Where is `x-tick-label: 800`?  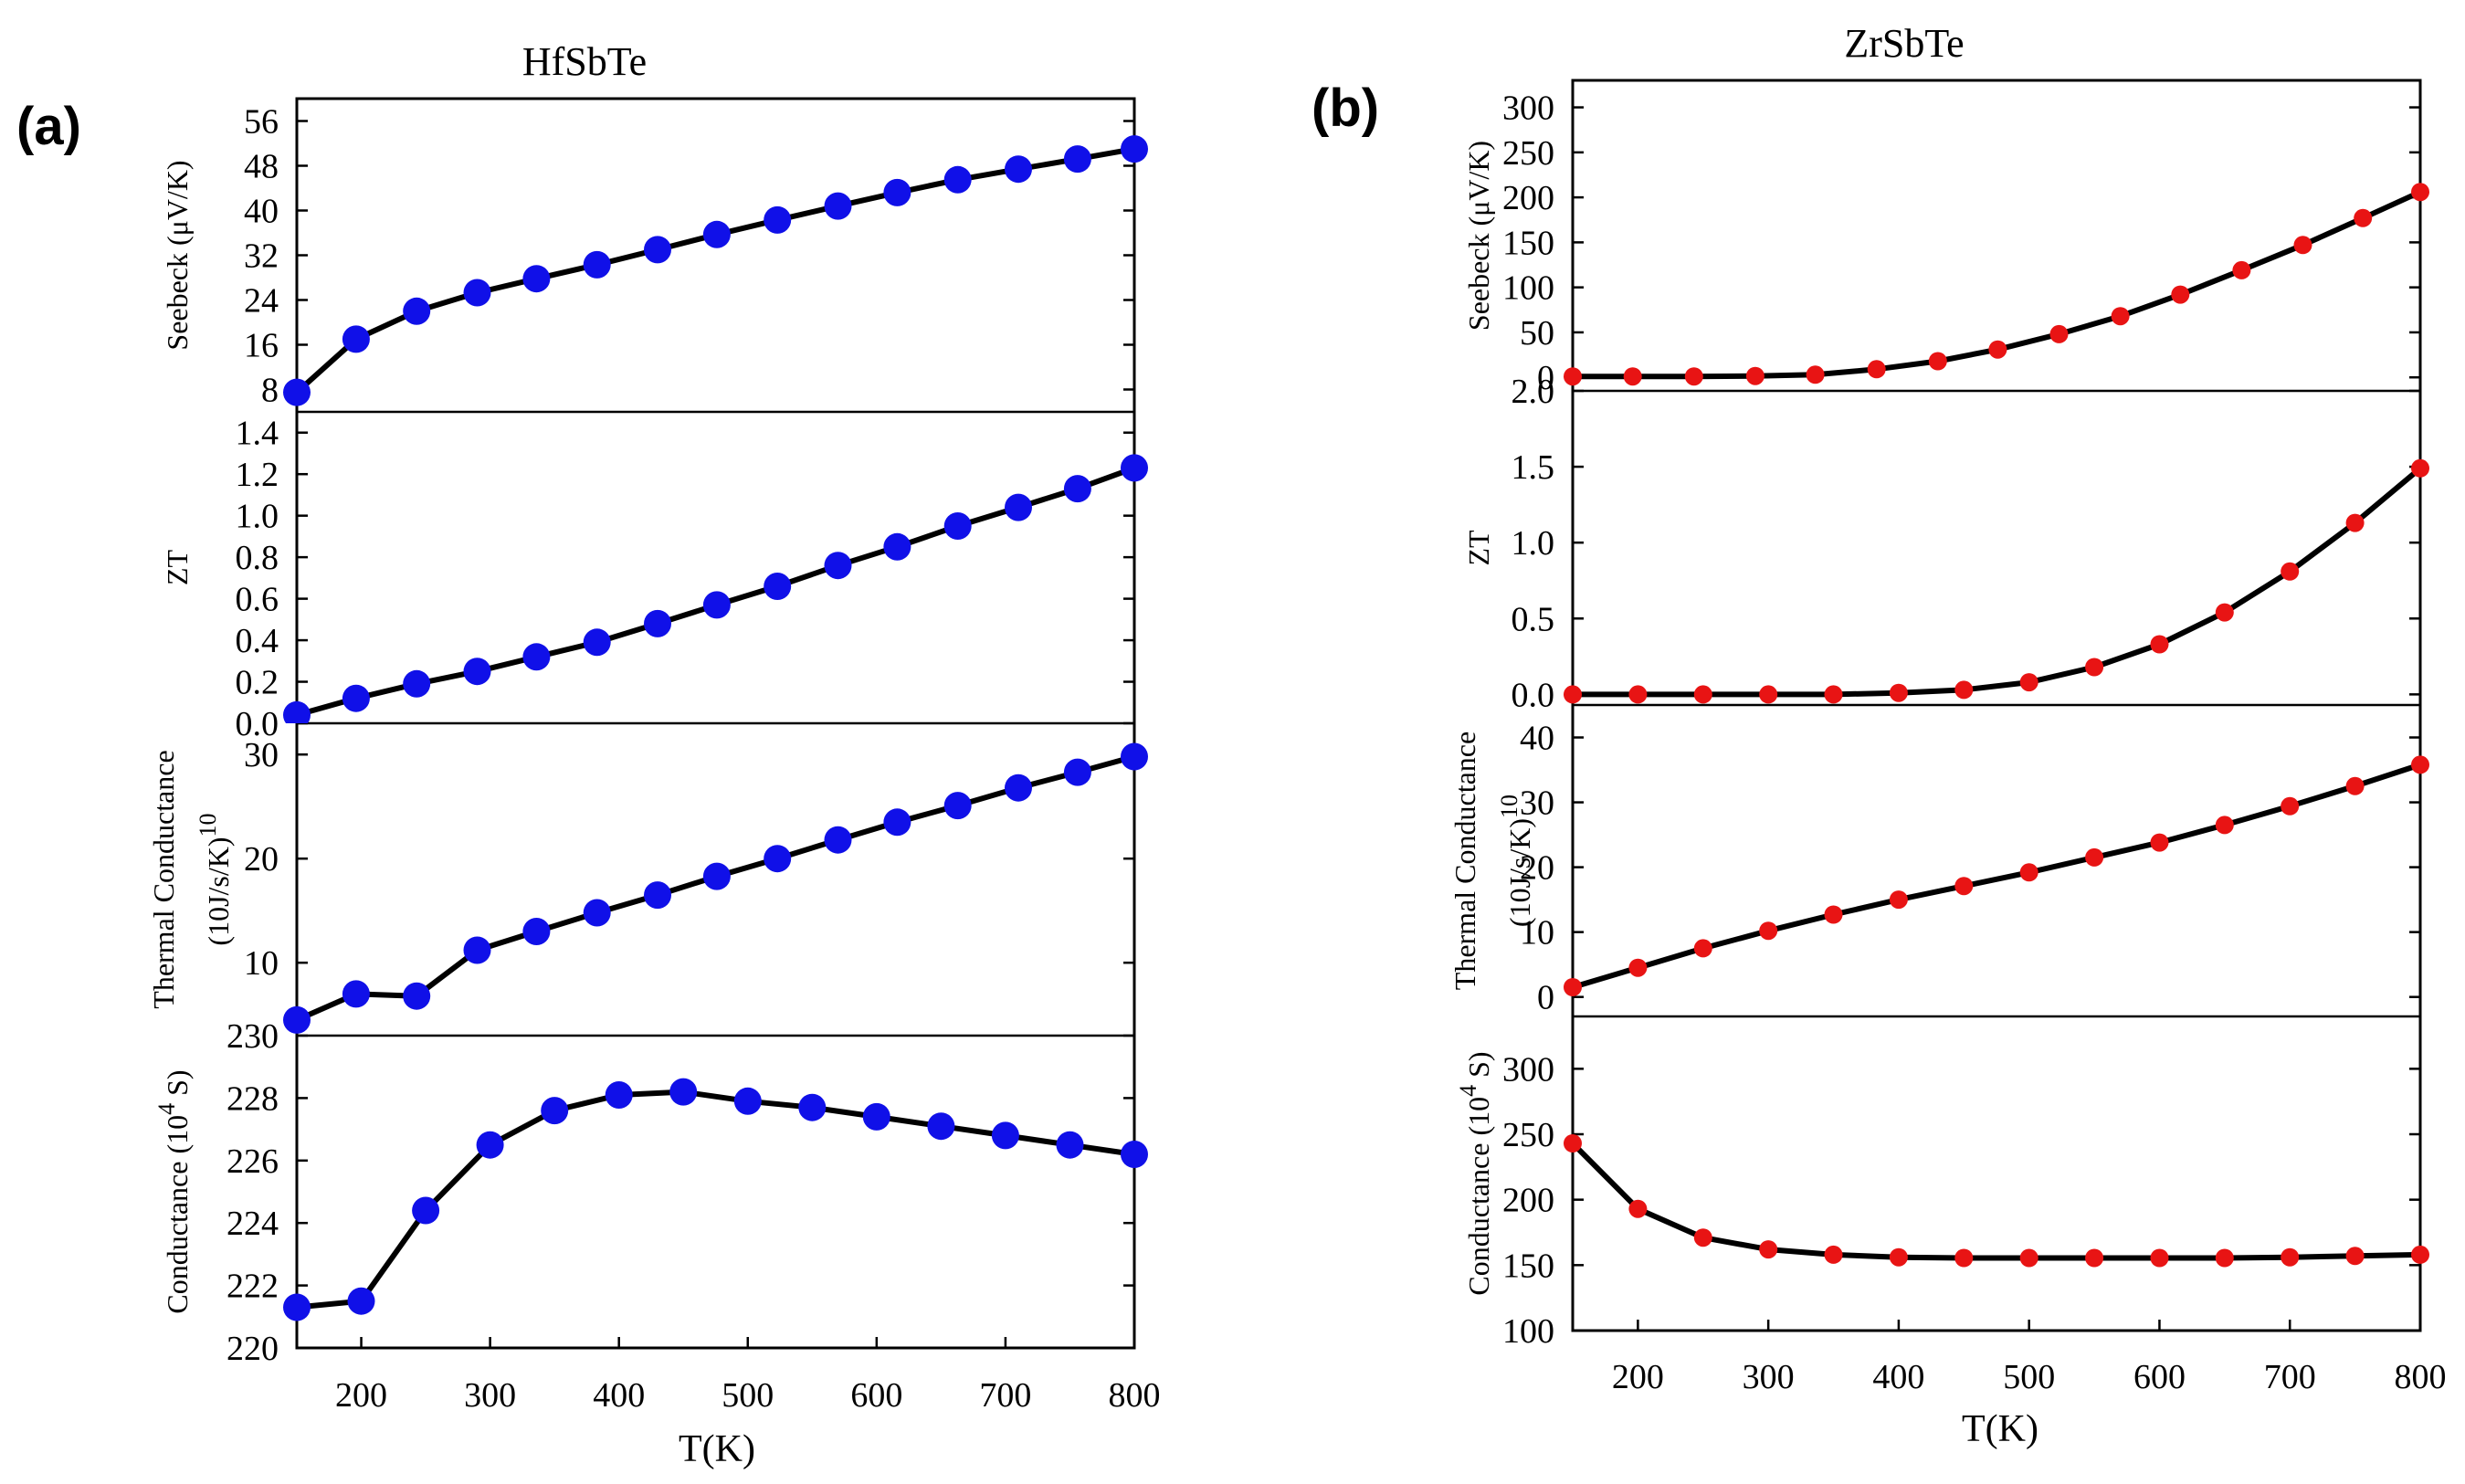 x-tick-label: 800 is located at coordinates (2421, 1377).